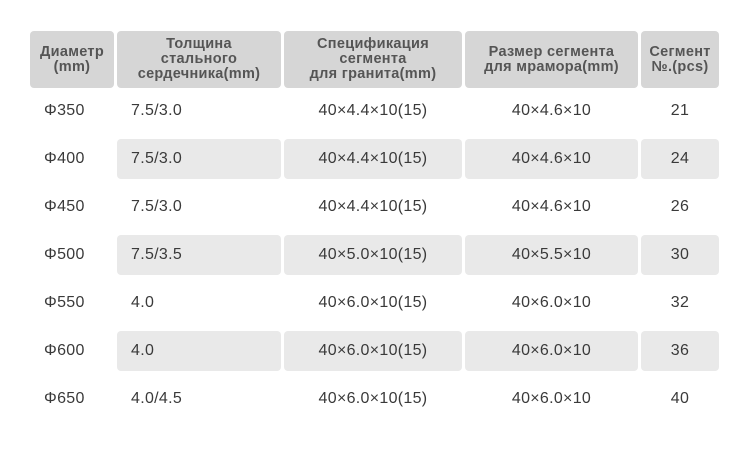  What do you see at coordinates (551, 255) in the screenshot?
I see `cell-marble-segment: 40×5.5×10` at bounding box center [551, 255].